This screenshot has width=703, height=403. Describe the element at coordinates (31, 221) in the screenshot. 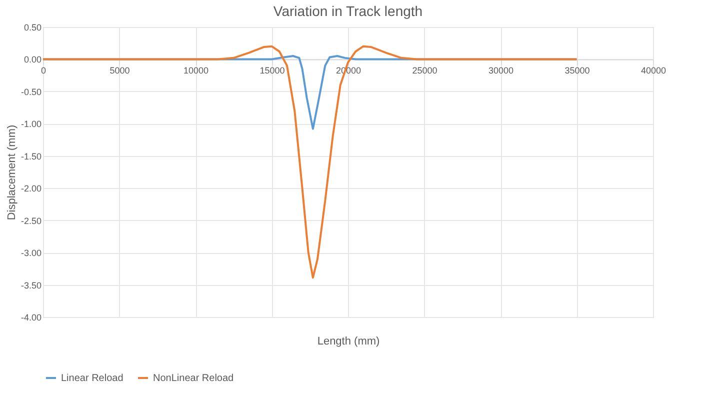

I see `y-tick-label: -2.50` at that location.